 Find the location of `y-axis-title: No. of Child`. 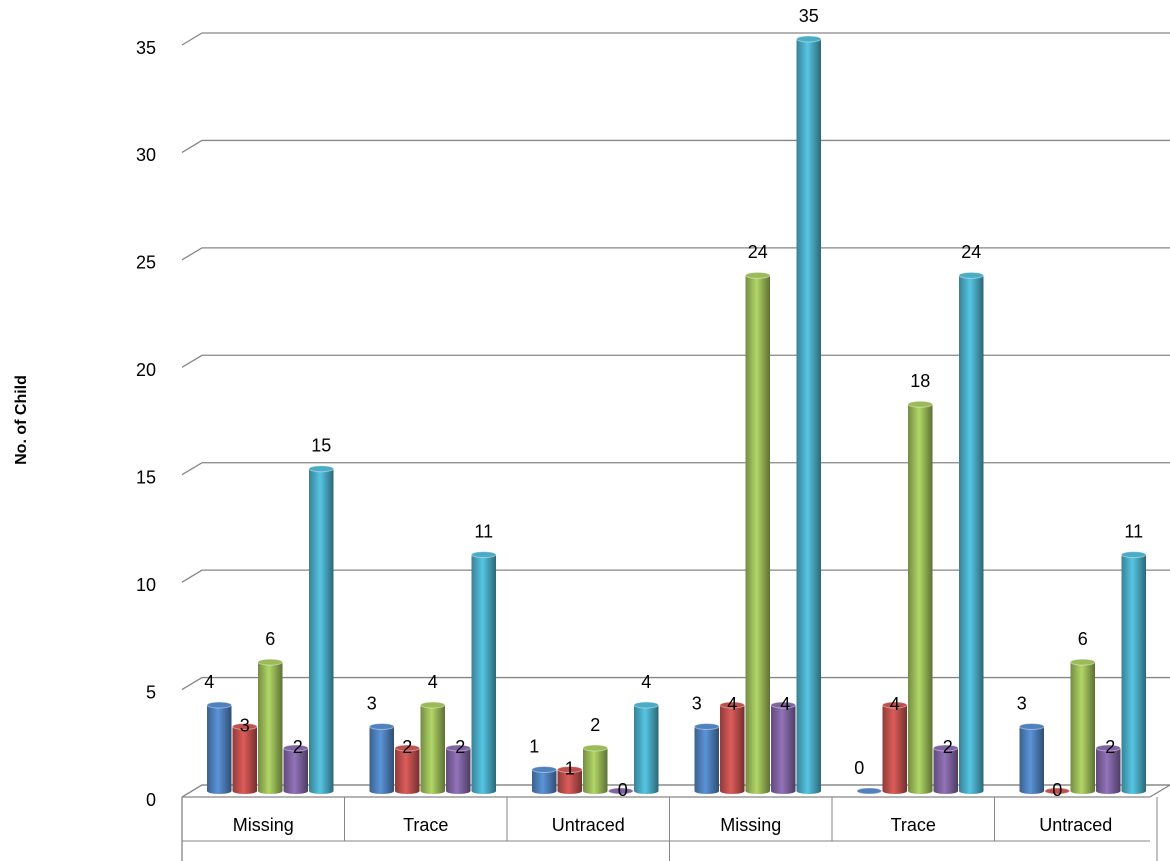

y-axis-title: No. of Child is located at coordinates (21, 420).